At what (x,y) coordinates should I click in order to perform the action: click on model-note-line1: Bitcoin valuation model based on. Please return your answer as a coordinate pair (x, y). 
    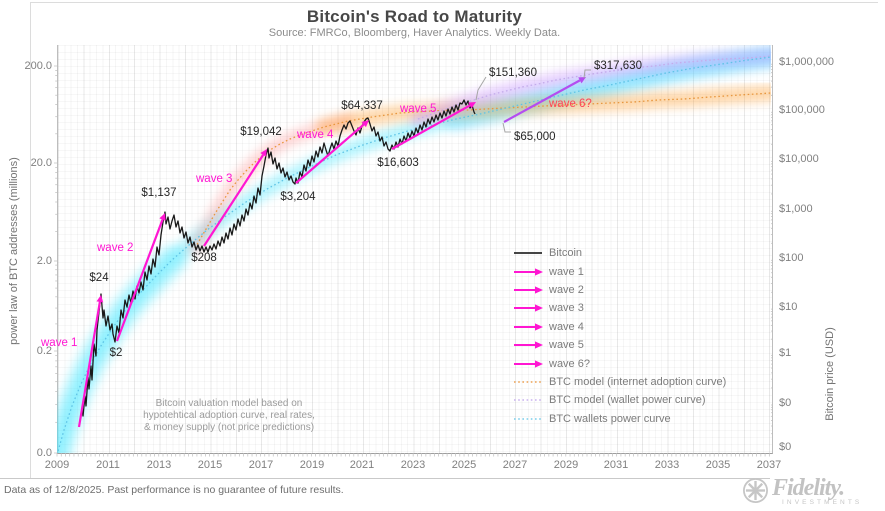
    Looking at the image, I should click on (229, 403).